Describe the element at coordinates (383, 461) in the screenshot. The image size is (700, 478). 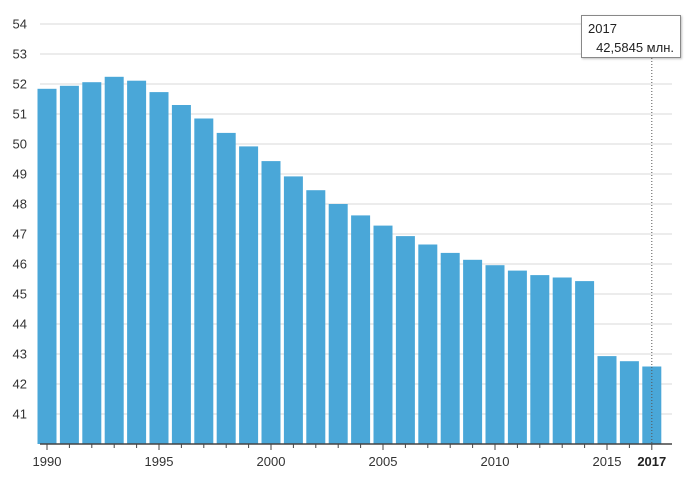
I see `x-tick-label: 2005` at that location.